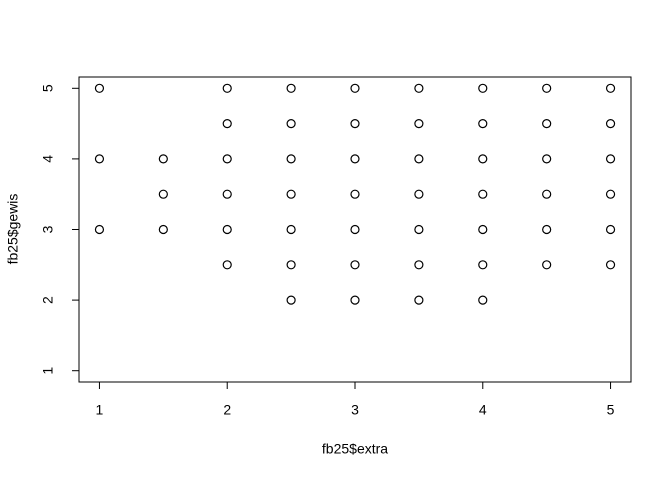 Image resolution: width=672 pixels, height=480 pixels. What do you see at coordinates (48, 300) in the screenshot?
I see `y-tick-label: 2` at bounding box center [48, 300].